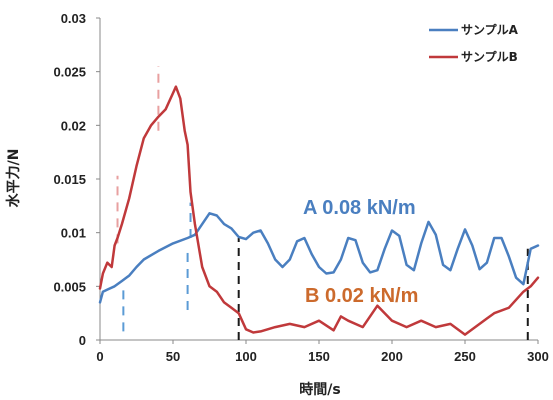  I want to click on x-tick-label: 0, so click(99, 356).